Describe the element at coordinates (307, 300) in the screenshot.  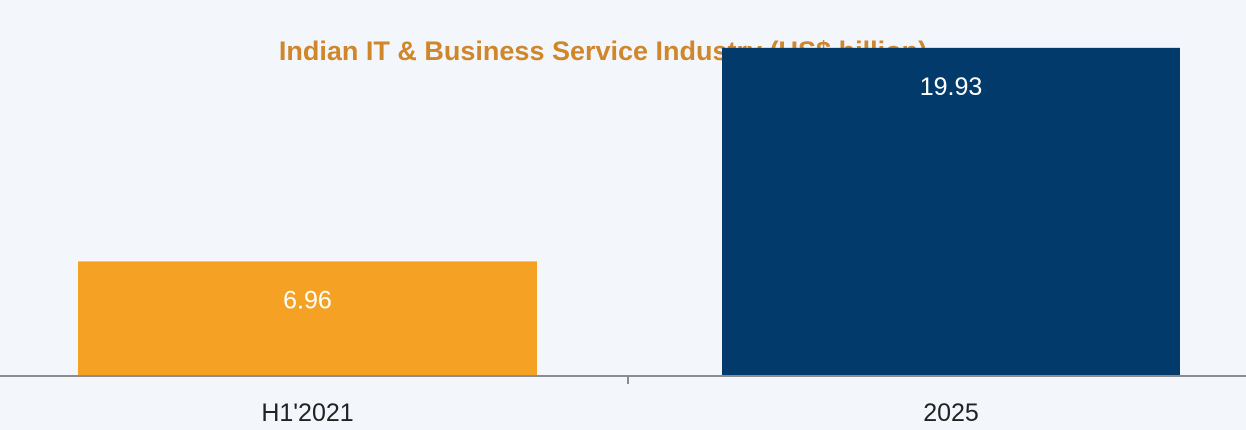
I see `data-label-1: 6.96` at that location.